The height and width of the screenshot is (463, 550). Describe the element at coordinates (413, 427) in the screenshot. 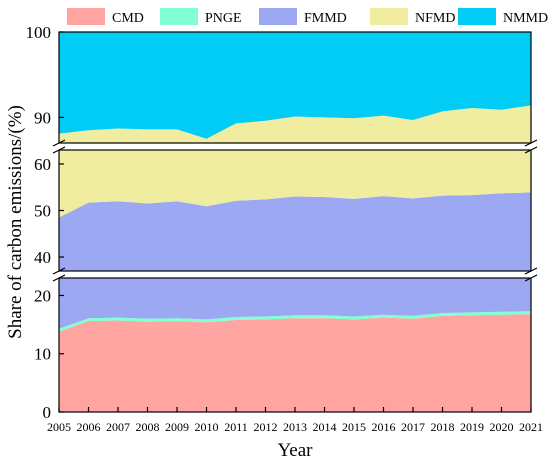

I see `x-tick-label: 2017` at that location.